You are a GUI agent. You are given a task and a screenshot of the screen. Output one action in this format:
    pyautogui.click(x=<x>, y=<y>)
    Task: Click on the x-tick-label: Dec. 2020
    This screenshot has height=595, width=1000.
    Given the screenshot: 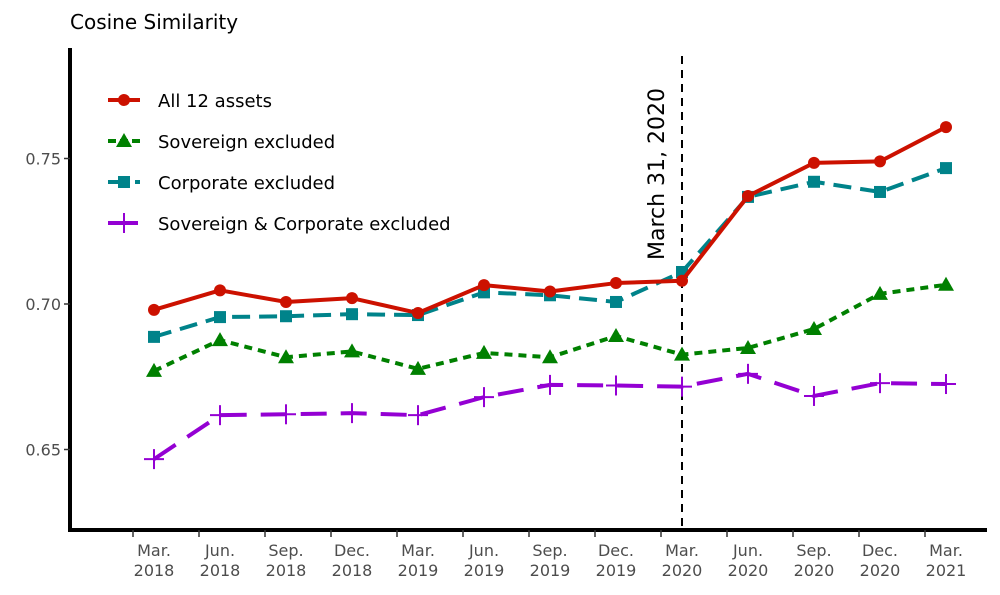 What is the action you would take?
    pyautogui.click(x=880, y=560)
    